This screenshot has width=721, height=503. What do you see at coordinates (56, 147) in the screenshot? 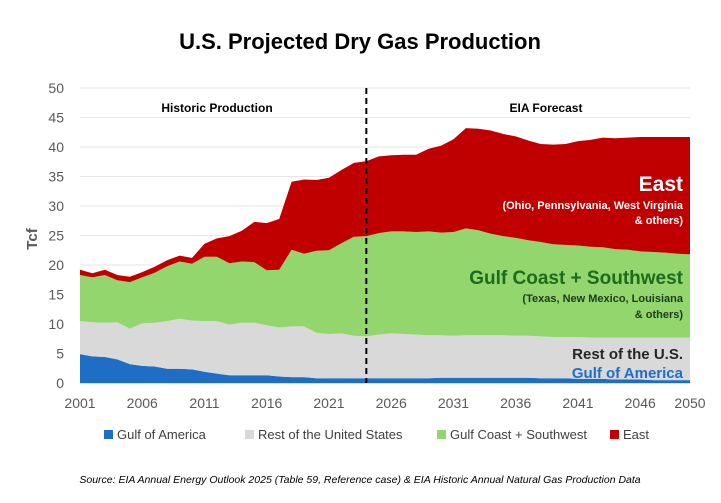
I see `y-tick-label: 40` at bounding box center [56, 147].